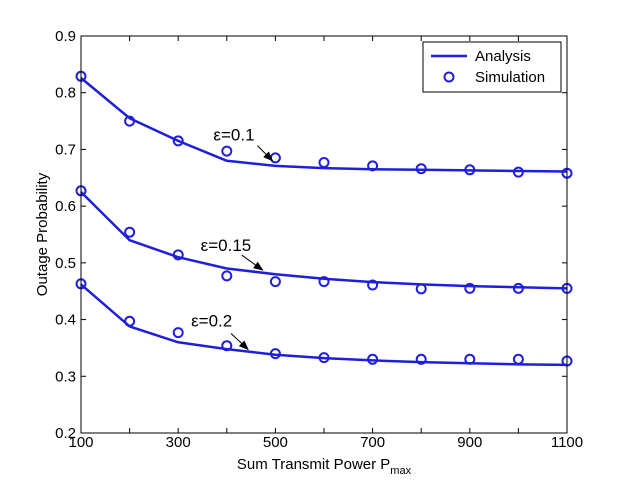 The height and width of the screenshot is (485, 623). What do you see at coordinates (65, 36) in the screenshot?
I see `y-tick-label: 0.9` at bounding box center [65, 36].